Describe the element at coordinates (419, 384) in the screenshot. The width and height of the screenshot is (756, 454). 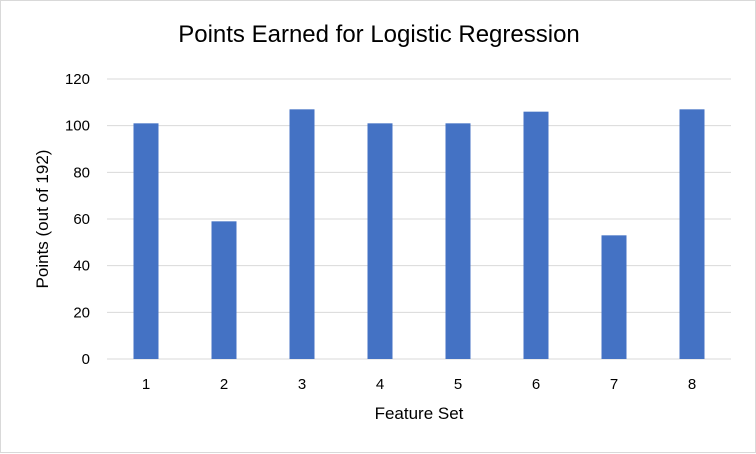
I see `x-axis-ticks: 1 2 3 4 5 6 7 8` at that location.